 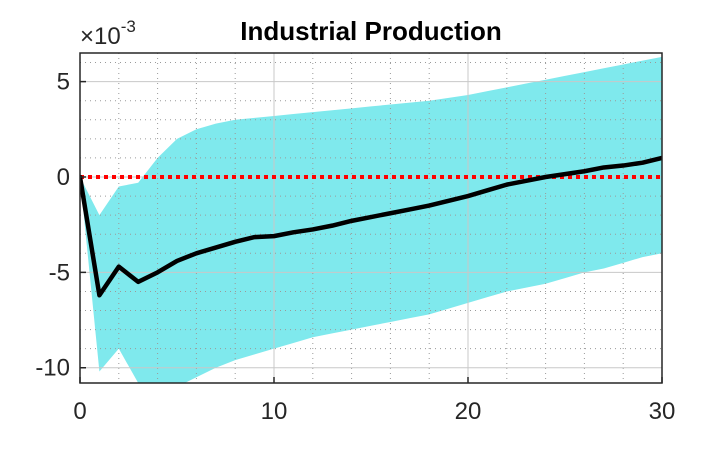 I want to click on y-multiplier-exponent: -3, so click(x=128, y=26).